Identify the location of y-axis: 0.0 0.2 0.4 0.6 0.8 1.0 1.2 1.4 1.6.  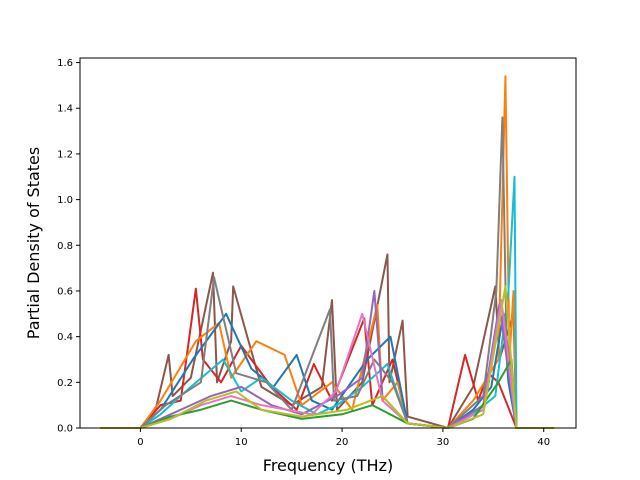
(68, 246).